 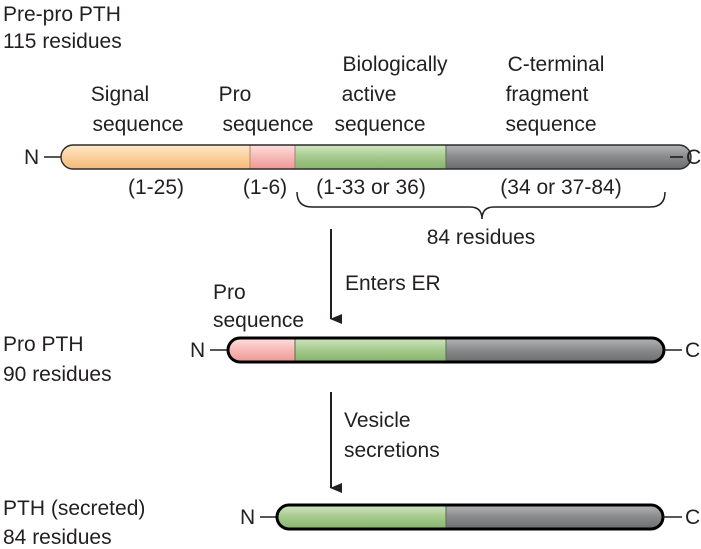 I want to click on stage3-title-line2: 84 residues, so click(x=57, y=537).